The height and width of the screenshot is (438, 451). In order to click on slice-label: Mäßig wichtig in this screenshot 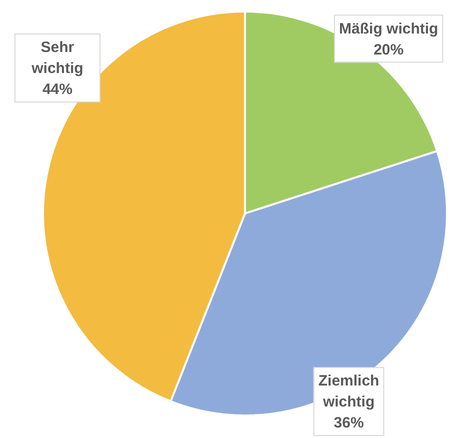, I will do `click(388, 29)`.